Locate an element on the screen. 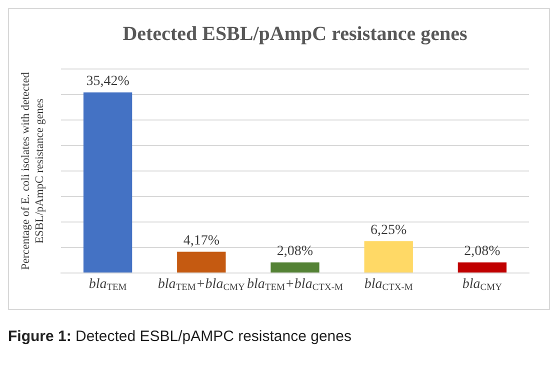 This screenshot has height=371, width=558. x-tick-label: bla$_{TEM}$+bla$_{CMY}$ is located at coordinates (201, 285).